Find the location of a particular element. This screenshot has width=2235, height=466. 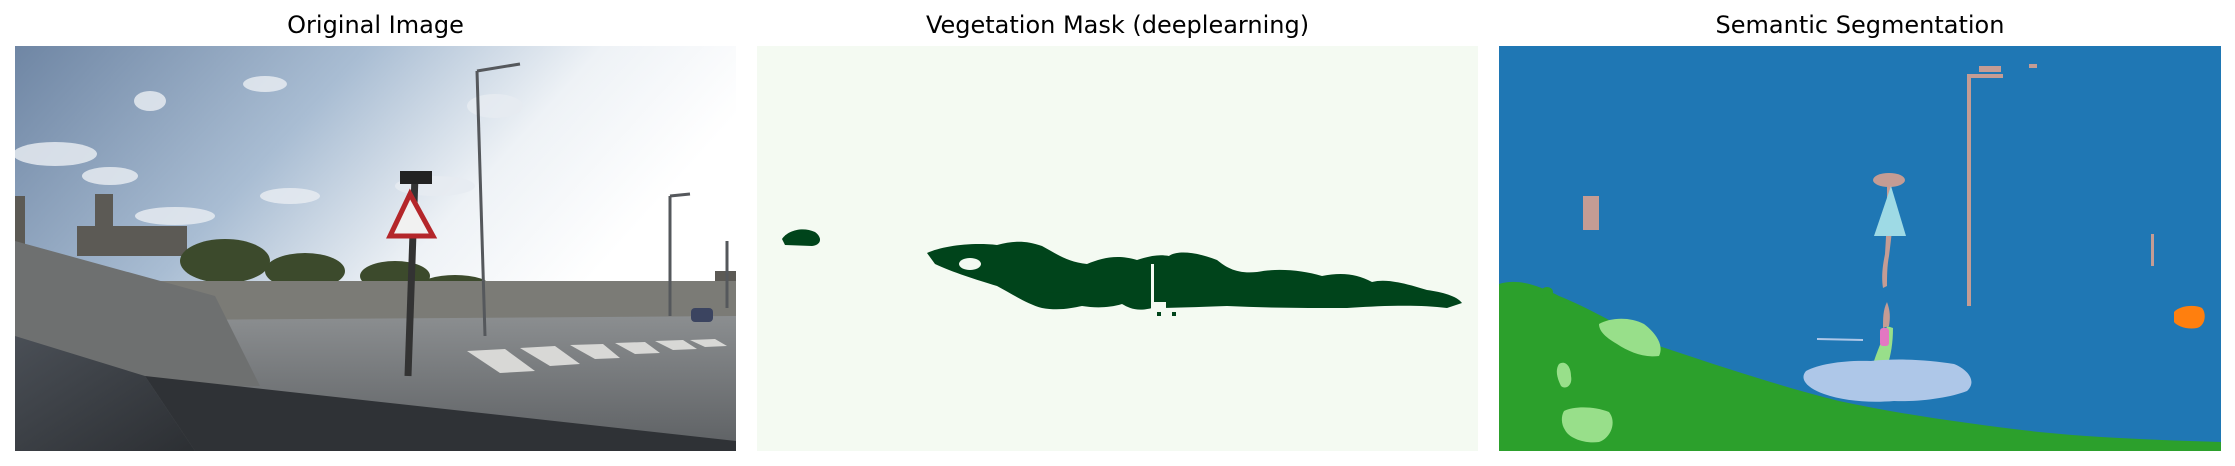

mask-hole is located at coordinates (970, 264).